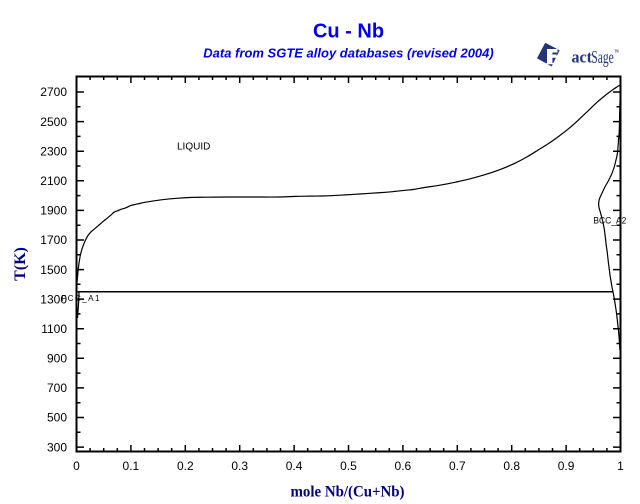 This screenshot has width=640, height=504. What do you see at coordinates (81, 298) in the screenshot?
I see `svg-text: FCC_A1` at bounding box center [81, 298].